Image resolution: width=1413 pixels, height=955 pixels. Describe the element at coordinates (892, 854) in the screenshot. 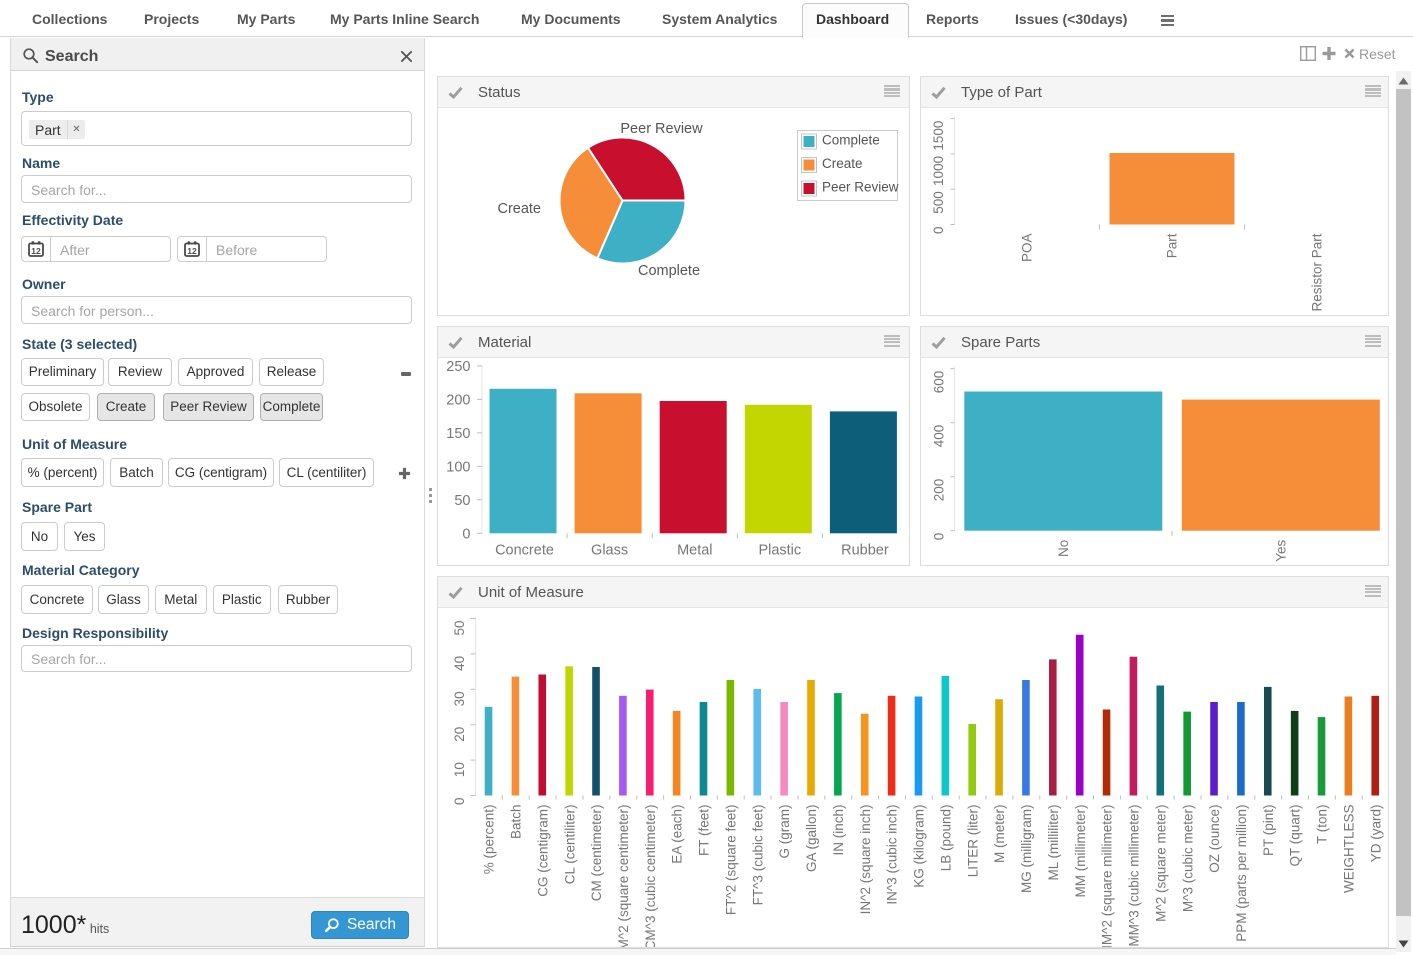

I see `svg-text: IN^3 (cubic inch)` at that location.